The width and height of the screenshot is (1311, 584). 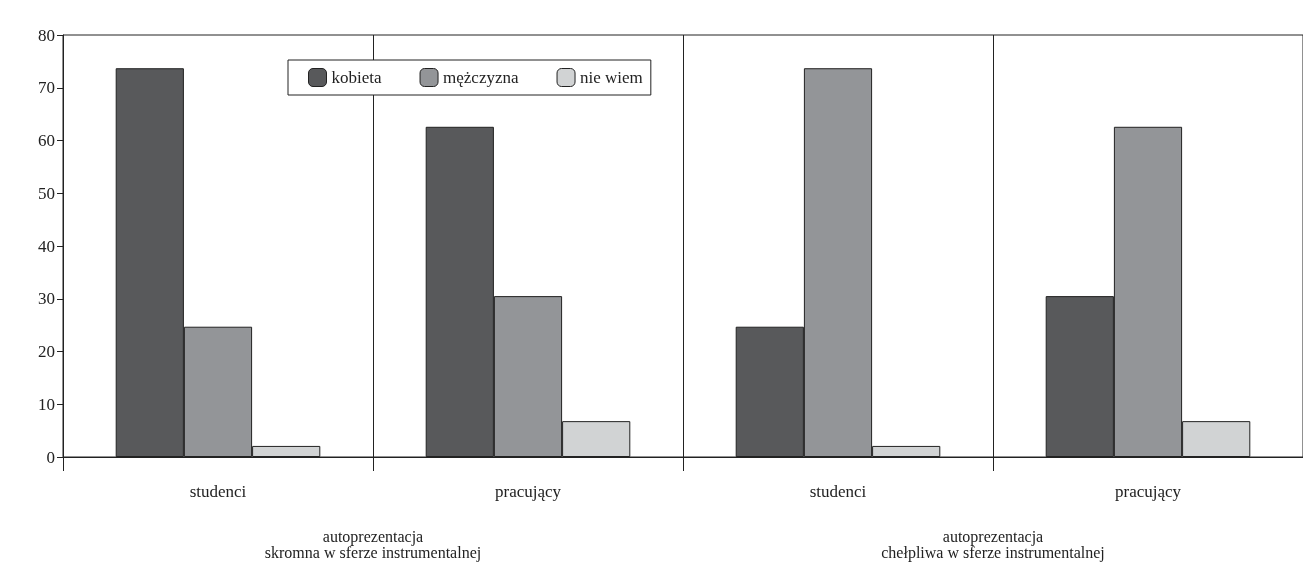 I want to click on y-tick-label: 10, so click(x=46, y=404).